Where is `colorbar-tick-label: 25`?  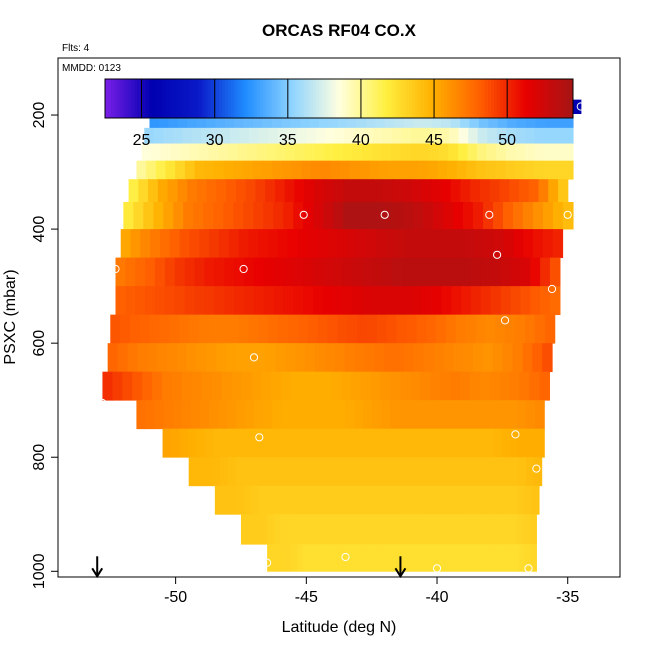
colorbar-tick-label: 25 is located at coordinates (142, 140).